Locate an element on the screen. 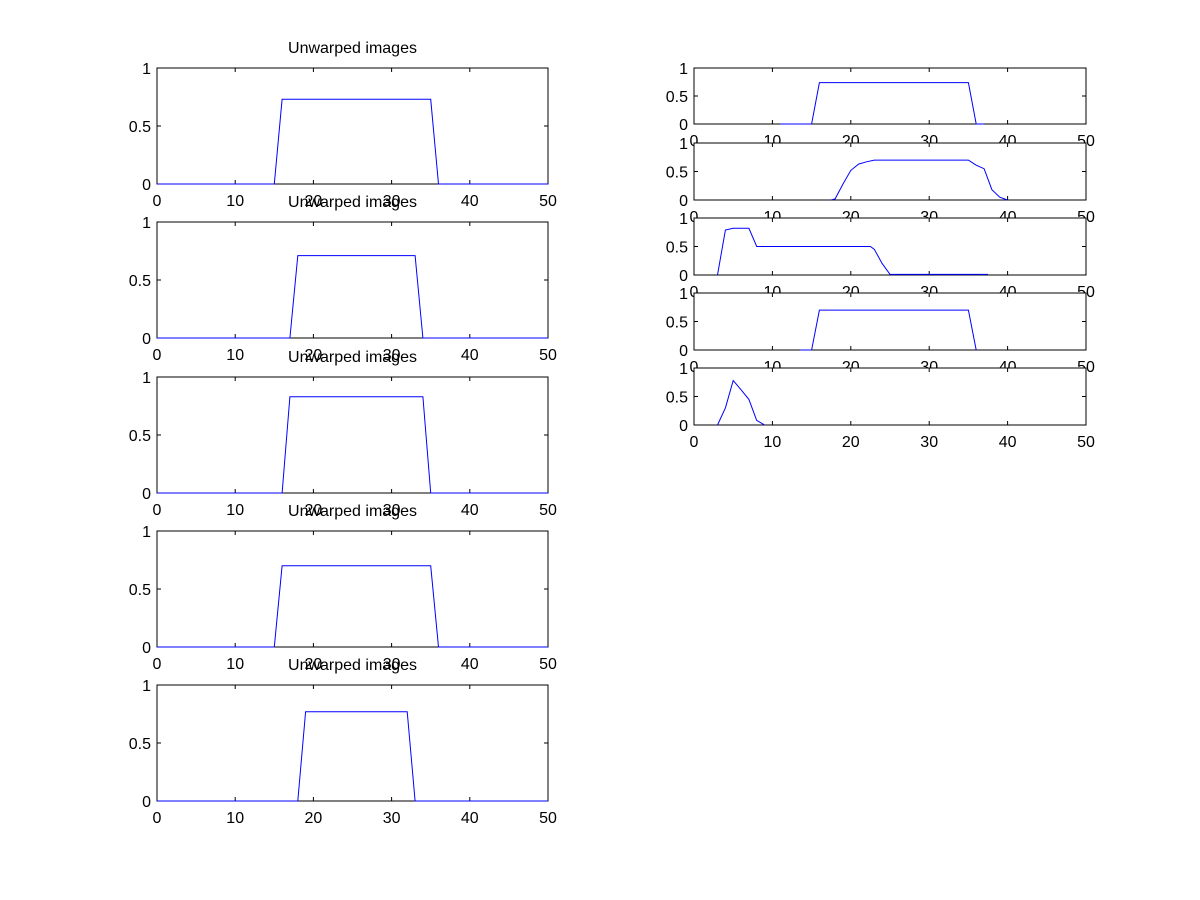 The width and height of the screenshot is (1200, 900). axes-panel-1: 0 10 20 30 40 50 0 0.5 1 Unwarped images is located at coordinates (343, 125).